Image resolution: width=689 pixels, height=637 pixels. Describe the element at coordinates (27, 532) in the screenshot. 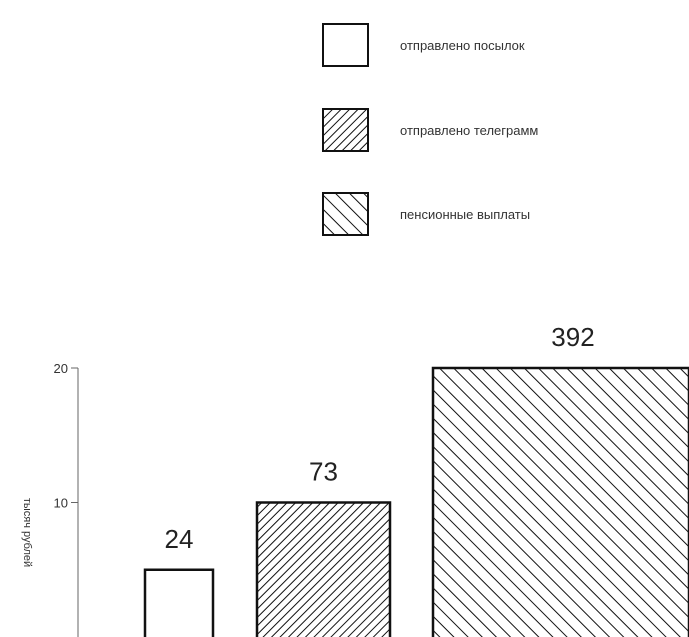

I see `y-axis-label: тысяч рублей` at that location.